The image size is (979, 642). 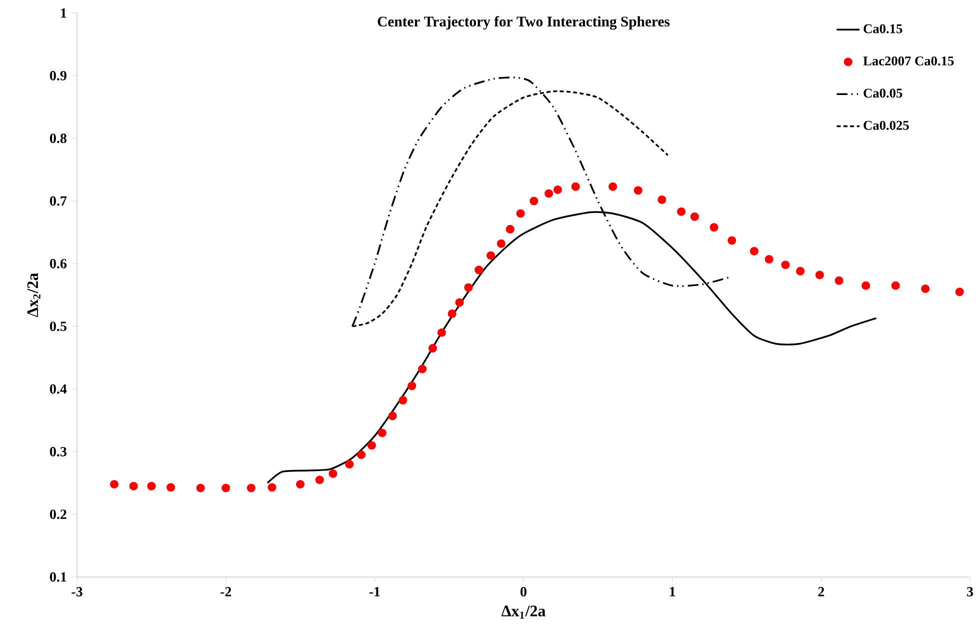 I want to click on legend-label: Ca0.05, so click(x=883, y=93).